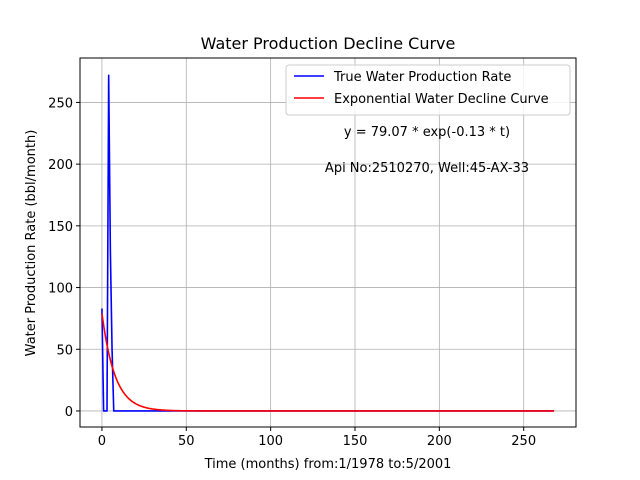  I want to click on y-tick-label: 50, so click(64, 350).